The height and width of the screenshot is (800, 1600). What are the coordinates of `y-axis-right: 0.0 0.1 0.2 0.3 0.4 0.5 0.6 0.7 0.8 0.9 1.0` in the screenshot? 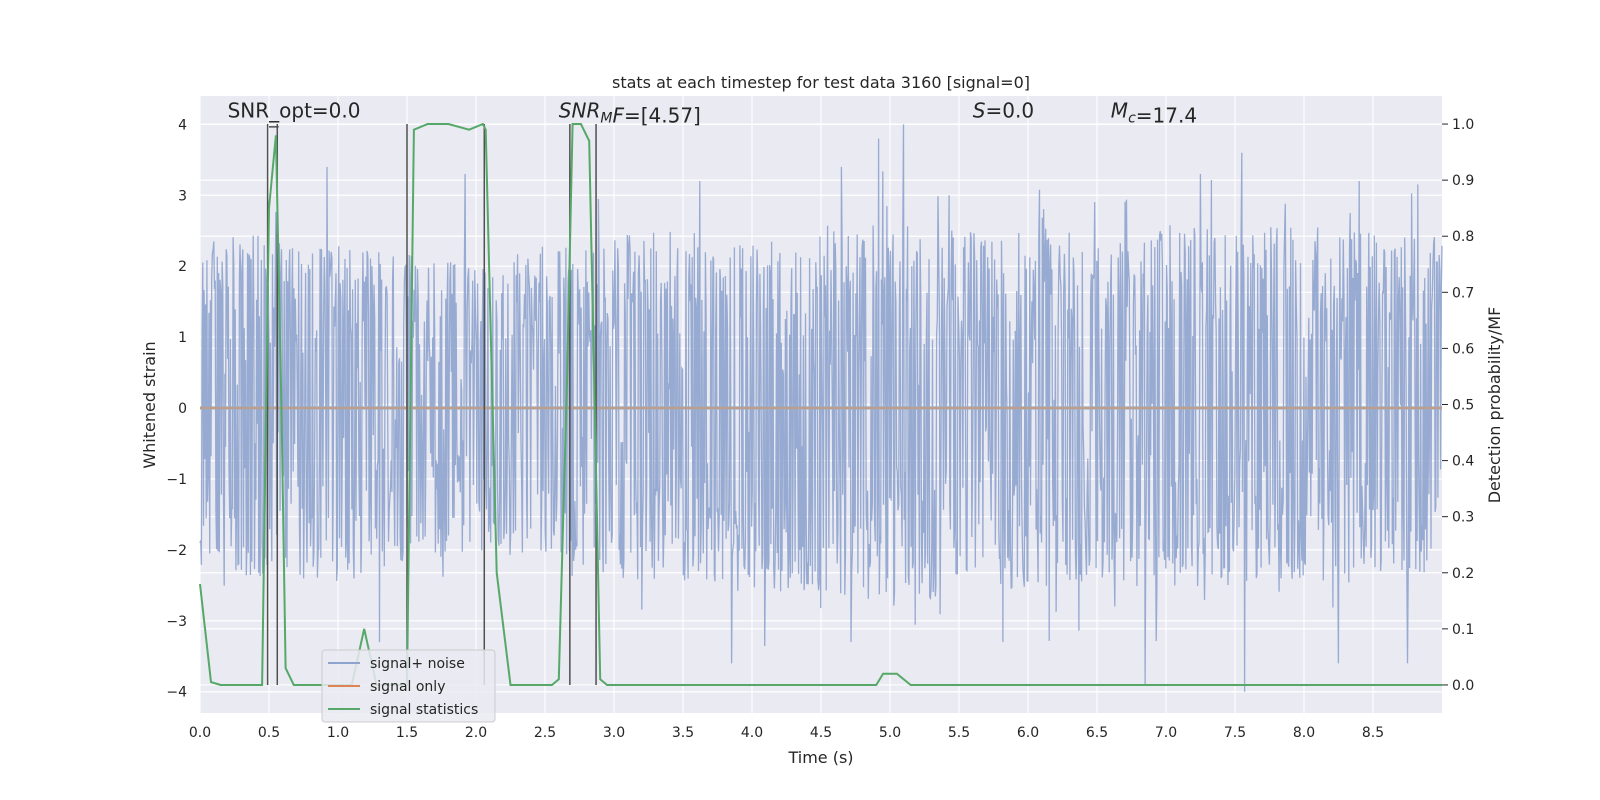 It's located at (1458, 405).